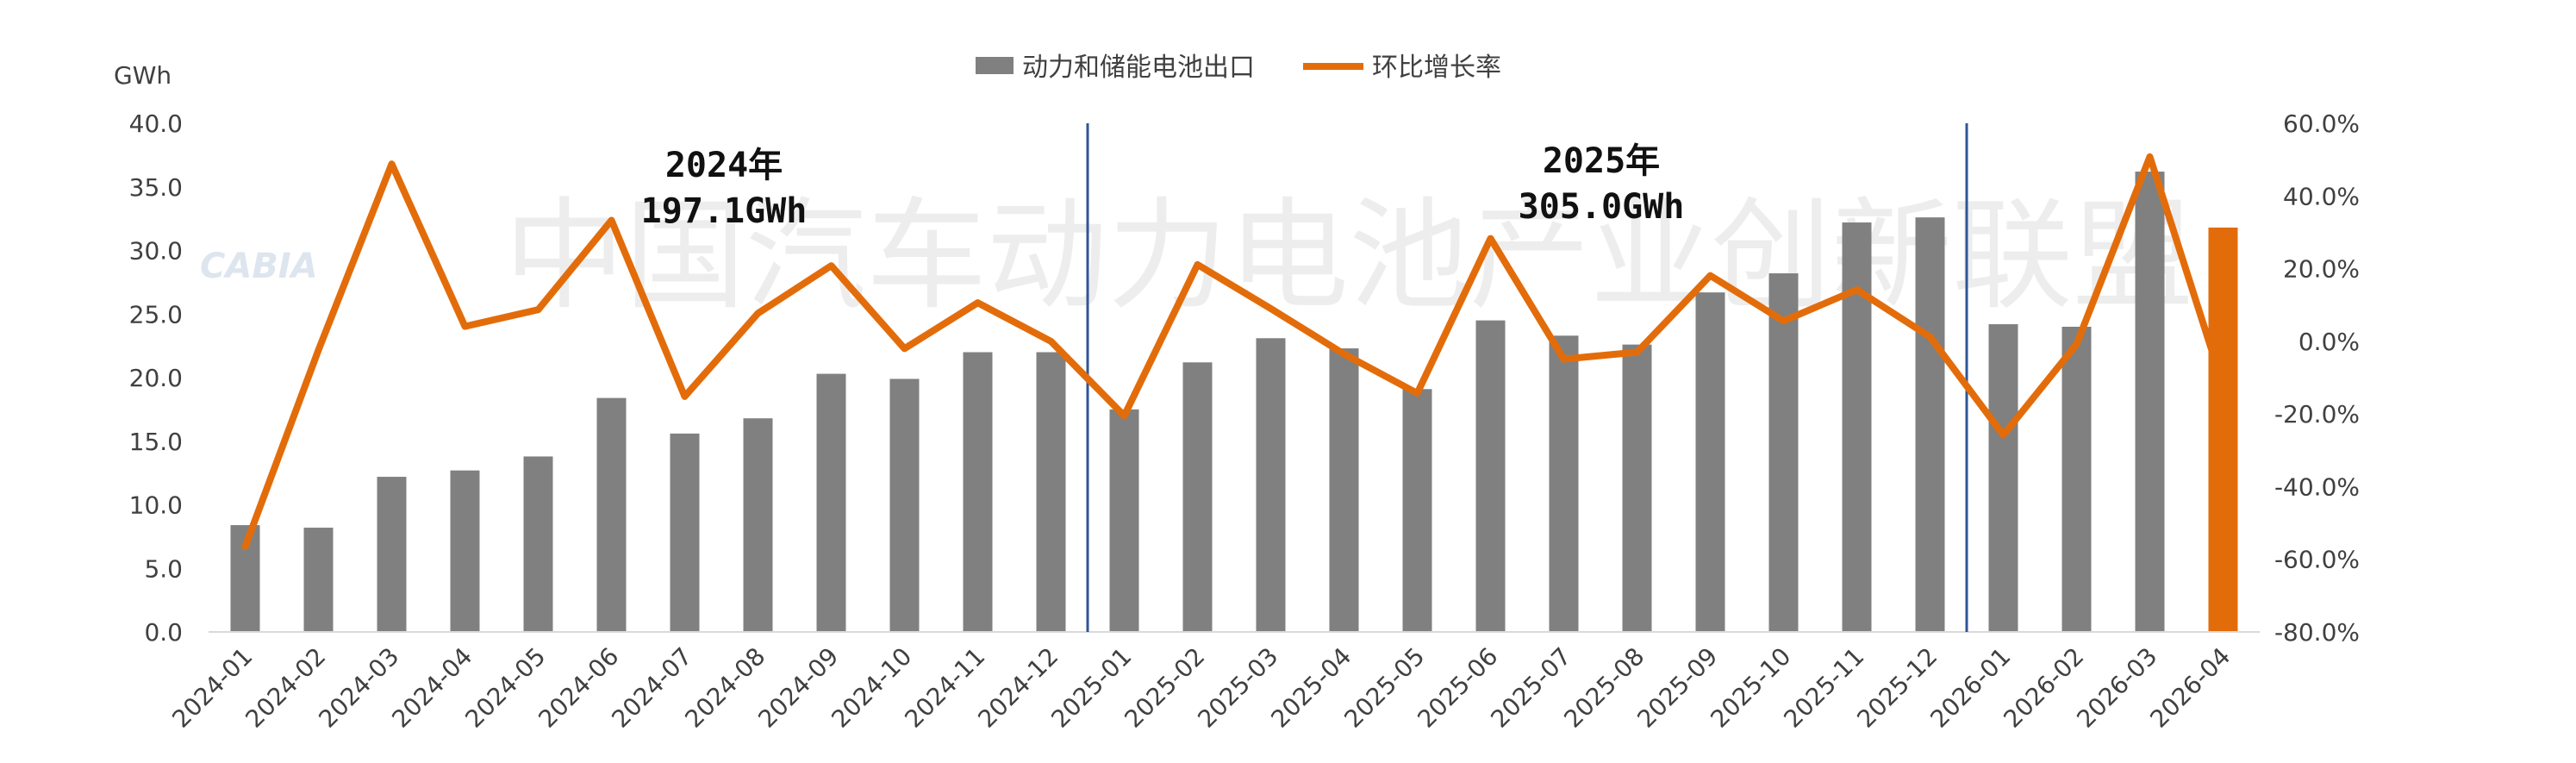  I want to click on y-right-tick-label: -60.0%, so click(2317, 560).